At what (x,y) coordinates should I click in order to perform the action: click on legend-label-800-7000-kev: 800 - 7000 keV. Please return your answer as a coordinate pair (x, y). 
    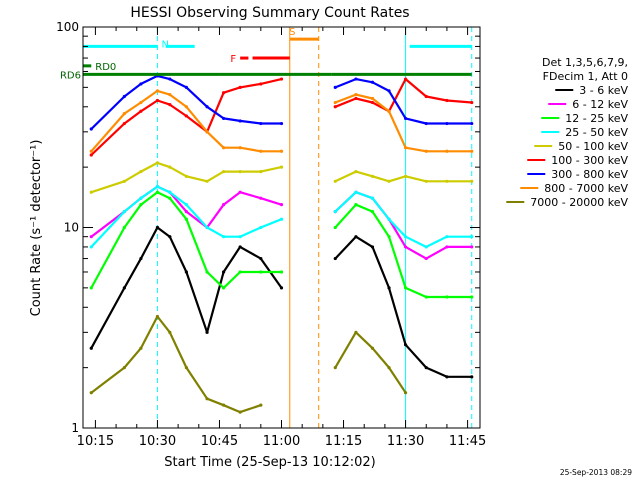
    Looking at the image, I should click on (586, 188).